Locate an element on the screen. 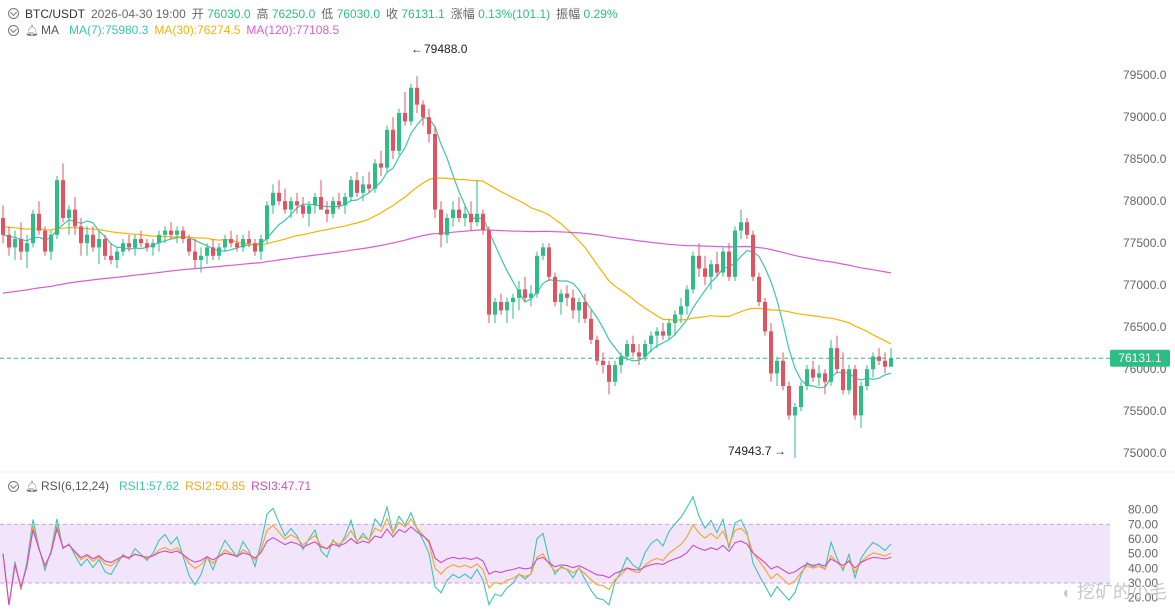 This screenshot has width=1175, height=610. rsi-tick-label: 20.00 is located at coordinates (1143, 598).